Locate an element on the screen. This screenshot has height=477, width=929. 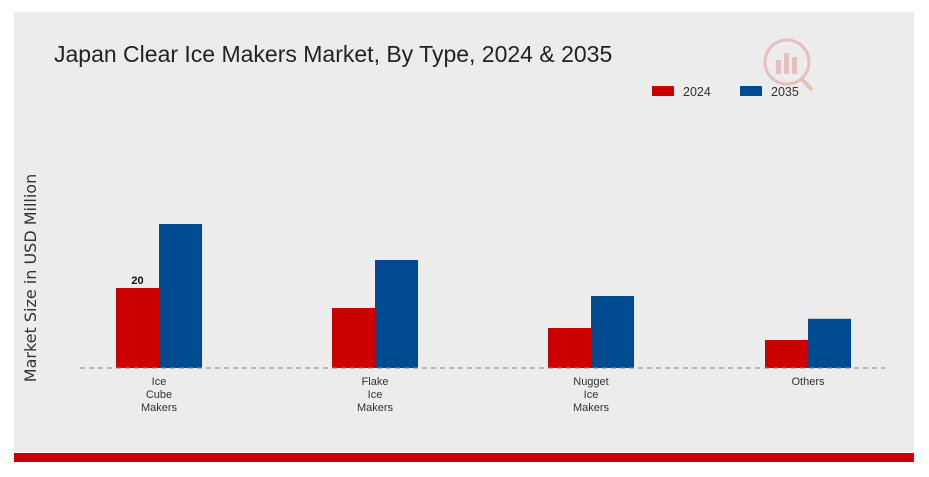
y-axis-label: Market Size in USD Million is located at coordinates (30, 278).